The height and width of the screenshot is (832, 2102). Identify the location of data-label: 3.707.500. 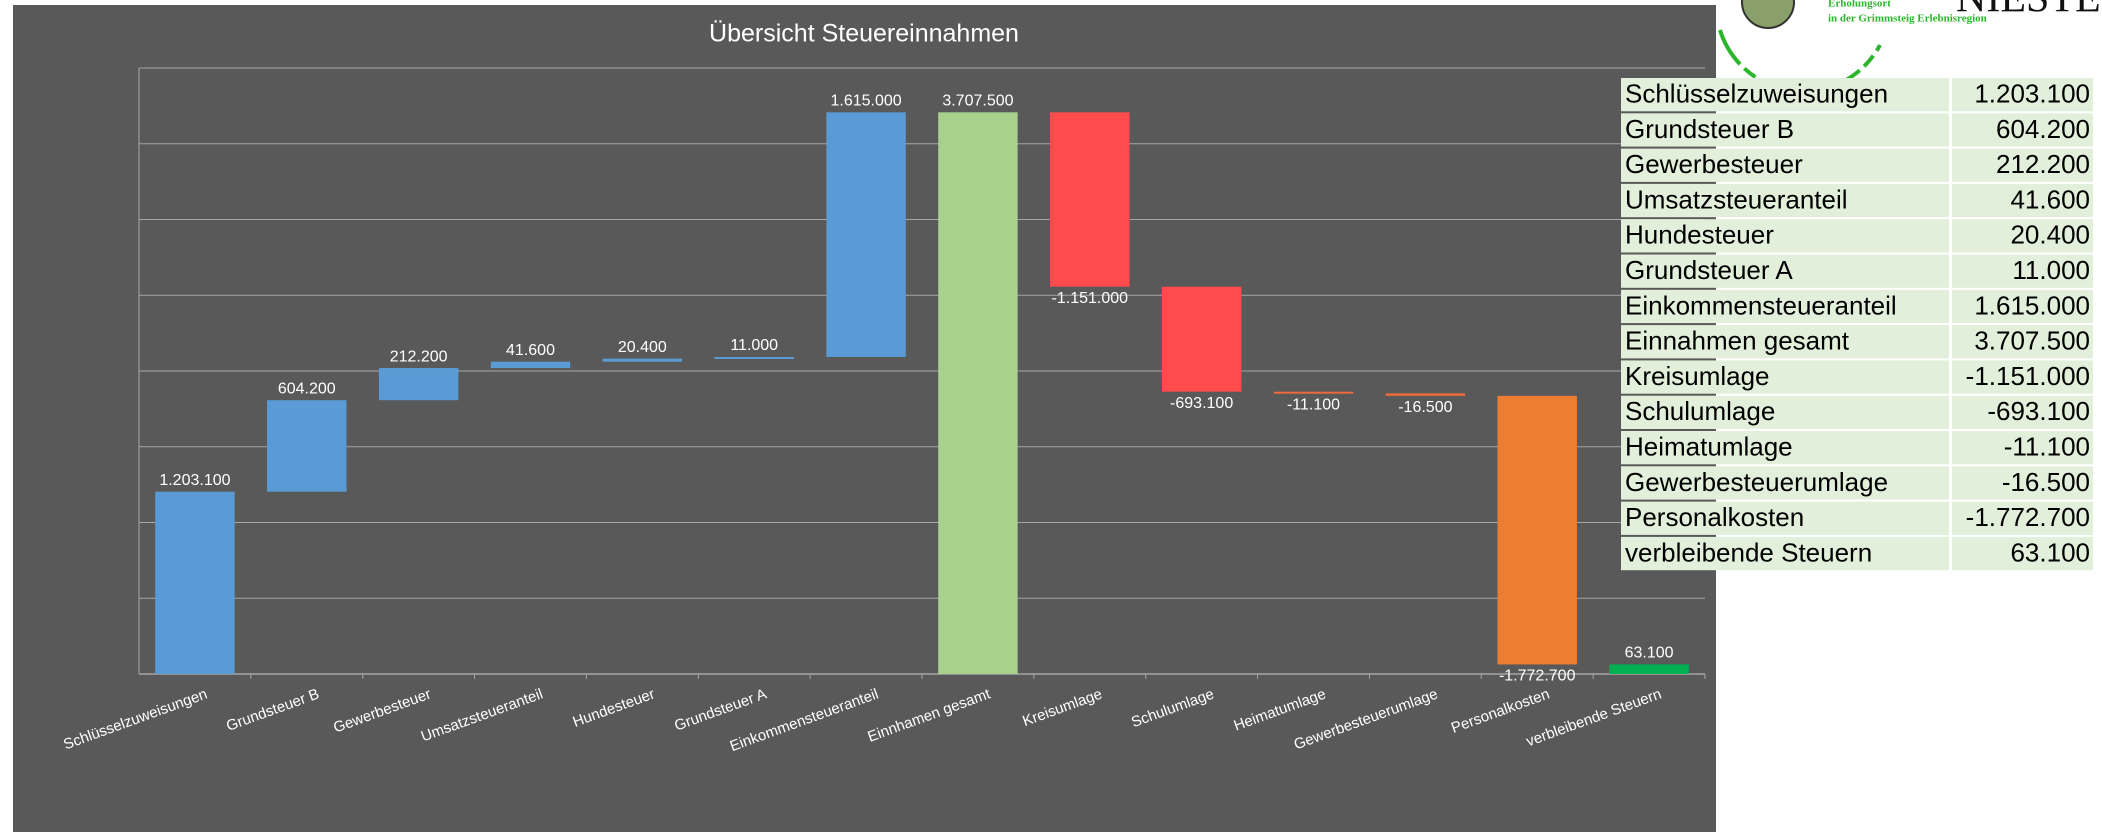
(977, 101).